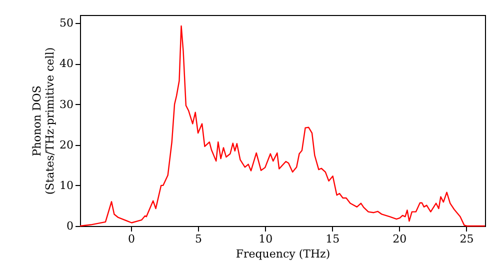 The width and height of the screenshot is (500, 280). I want to click on x-tick-label: 10, so click(265, 239).